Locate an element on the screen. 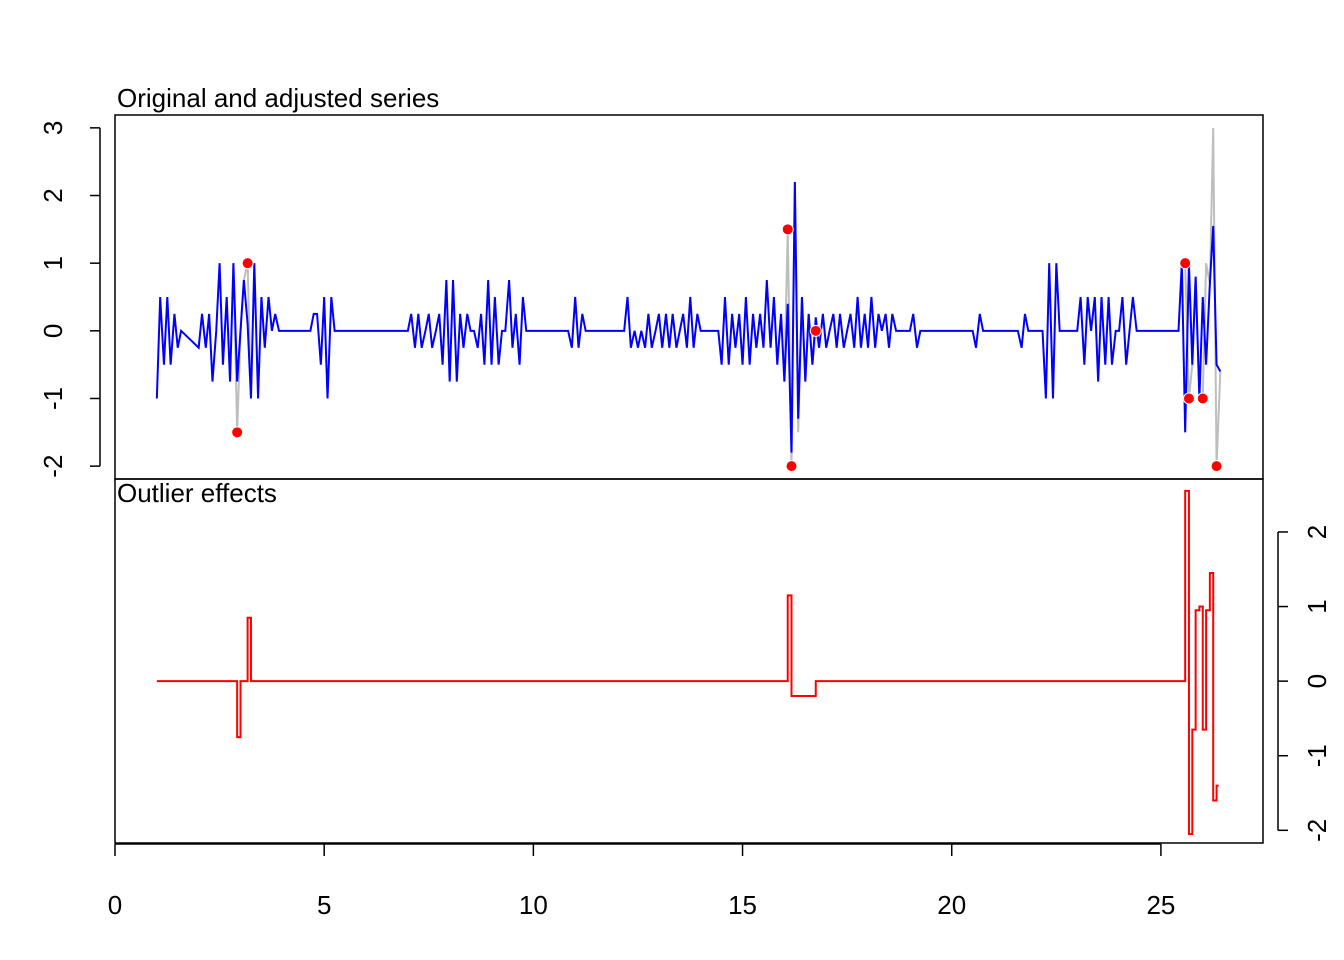 Image resolution: width=1344 pixels, height=960 pixels. x-tick-label: 5 is located at coordinates (324, 905).